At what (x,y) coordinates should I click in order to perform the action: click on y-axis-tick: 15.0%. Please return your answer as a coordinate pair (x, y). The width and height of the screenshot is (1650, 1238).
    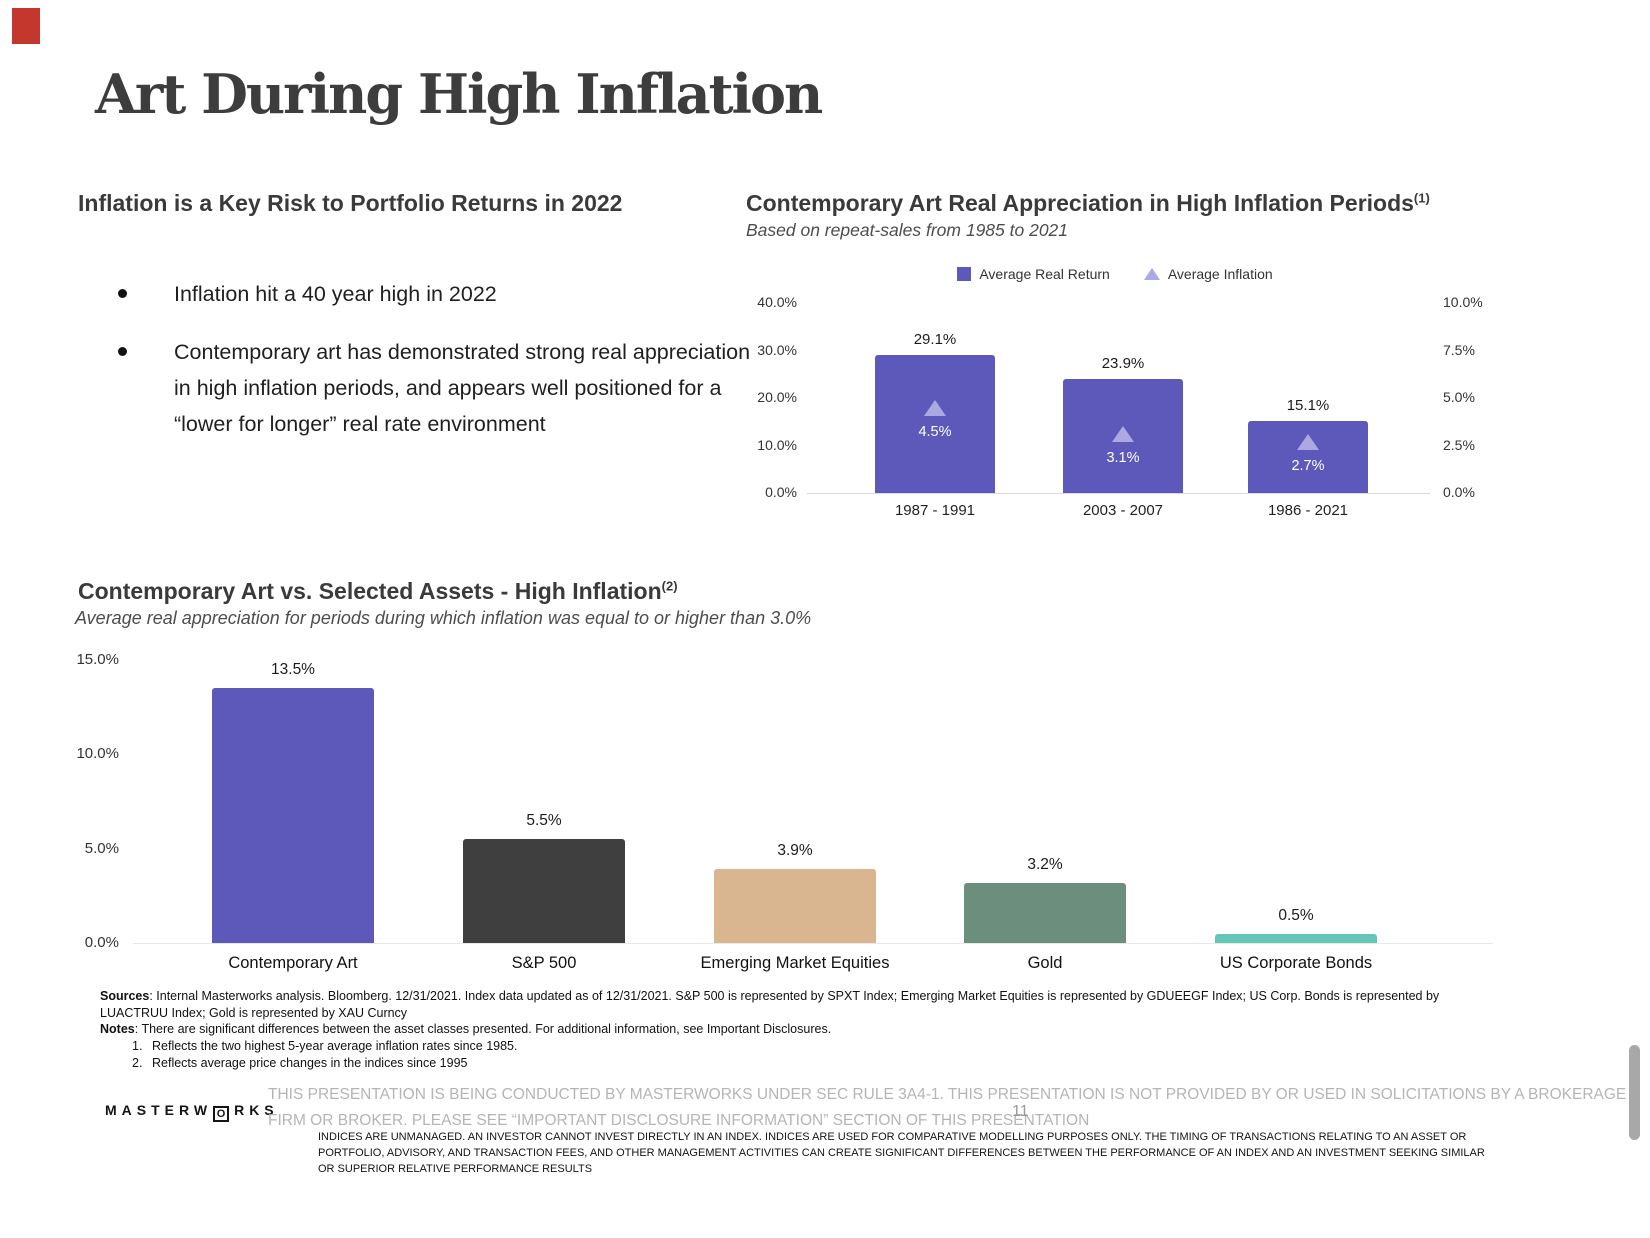
    Looking at the image, I should click on (97, 659).